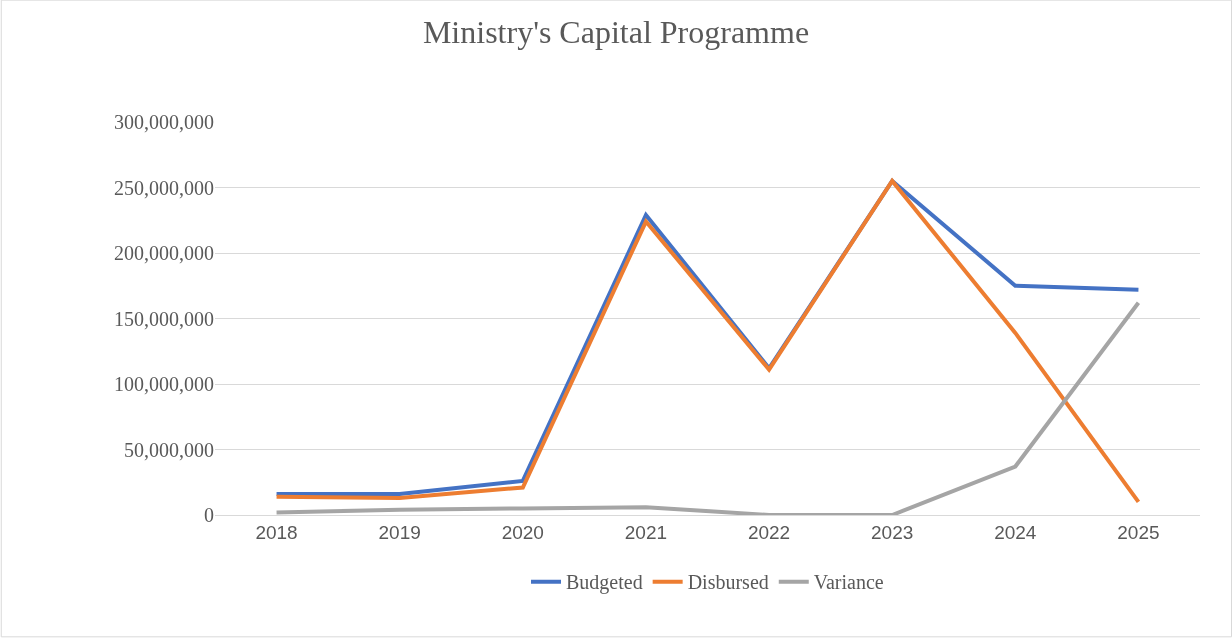 This screenshot has height=638, width=1232. I want to click on x-tick-label: 2022, so click(769, 532).